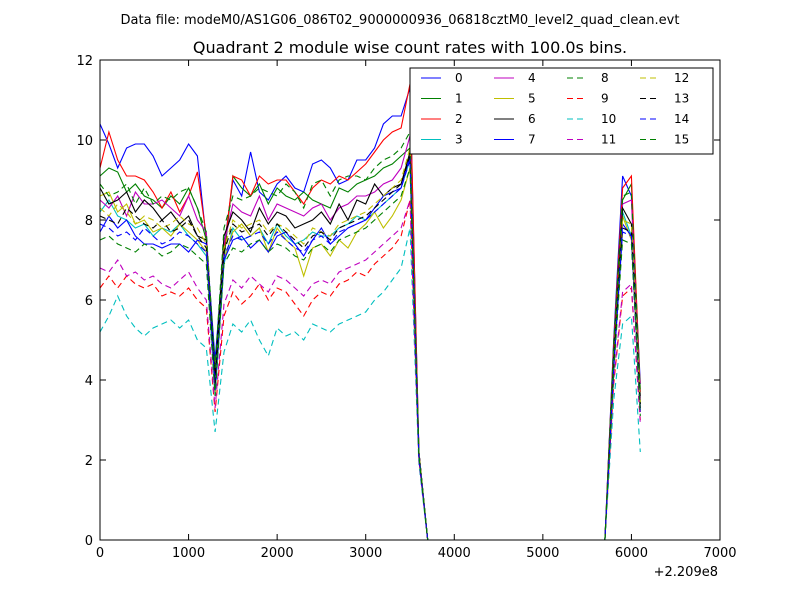 Image resolution: width=800 pixels, height=600 pixels. I want to click on legend-label-1: 1, so click(459, 99).